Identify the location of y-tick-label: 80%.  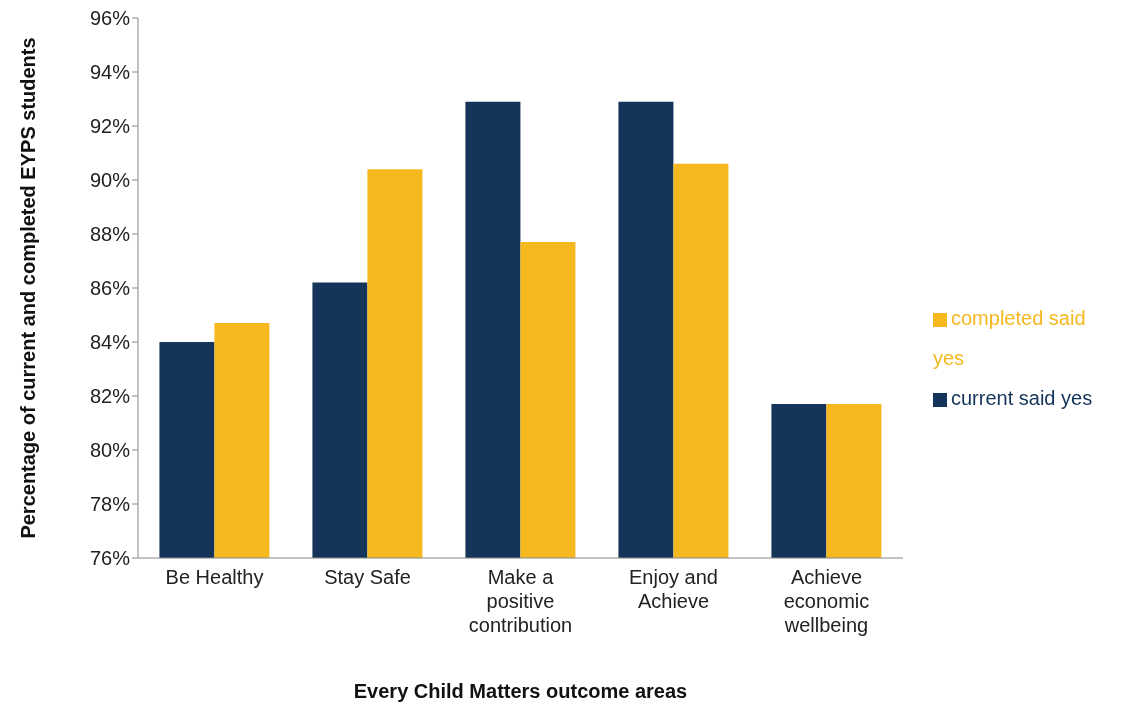
(110, 450).